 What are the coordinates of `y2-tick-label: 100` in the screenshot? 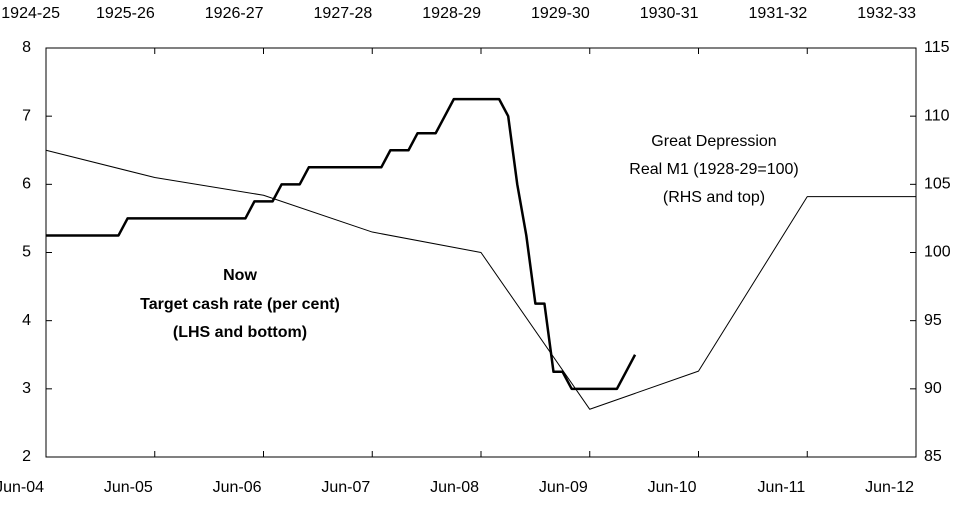 It's located at (937, 252).